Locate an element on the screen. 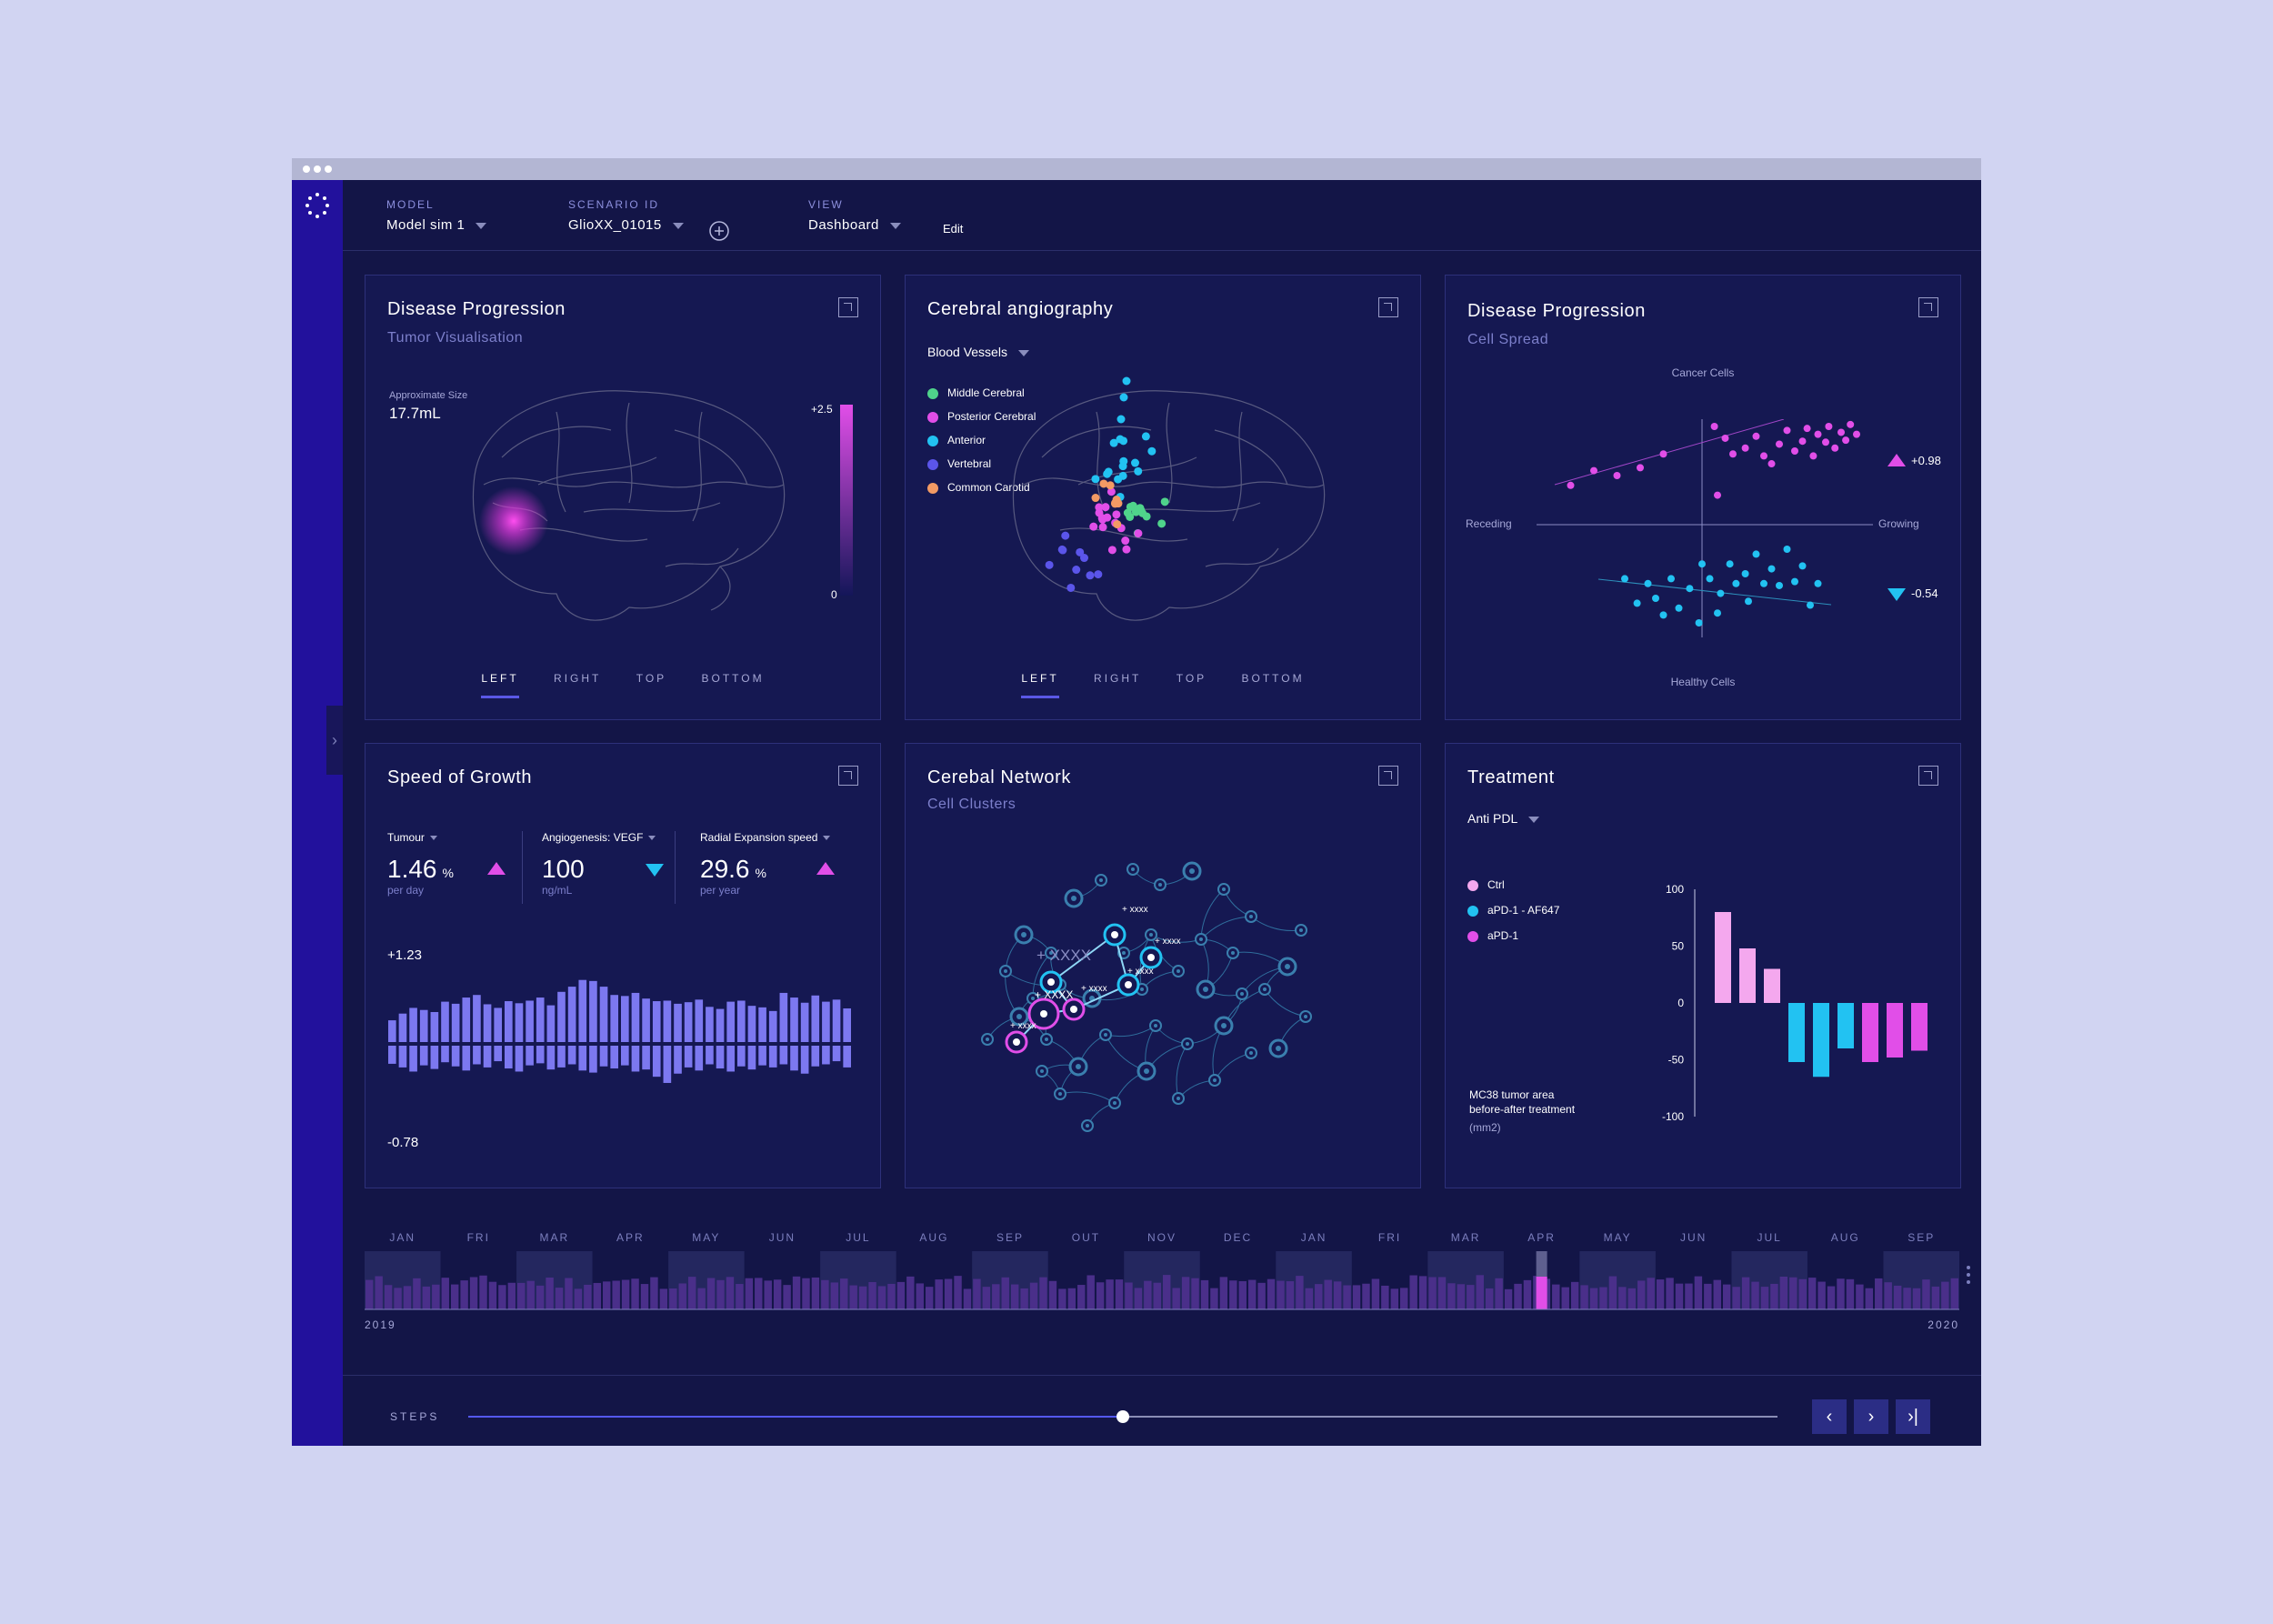 The height and width of the screenshot is (1624, 2273). app-logo-icon is located at coordinates (317, 207).